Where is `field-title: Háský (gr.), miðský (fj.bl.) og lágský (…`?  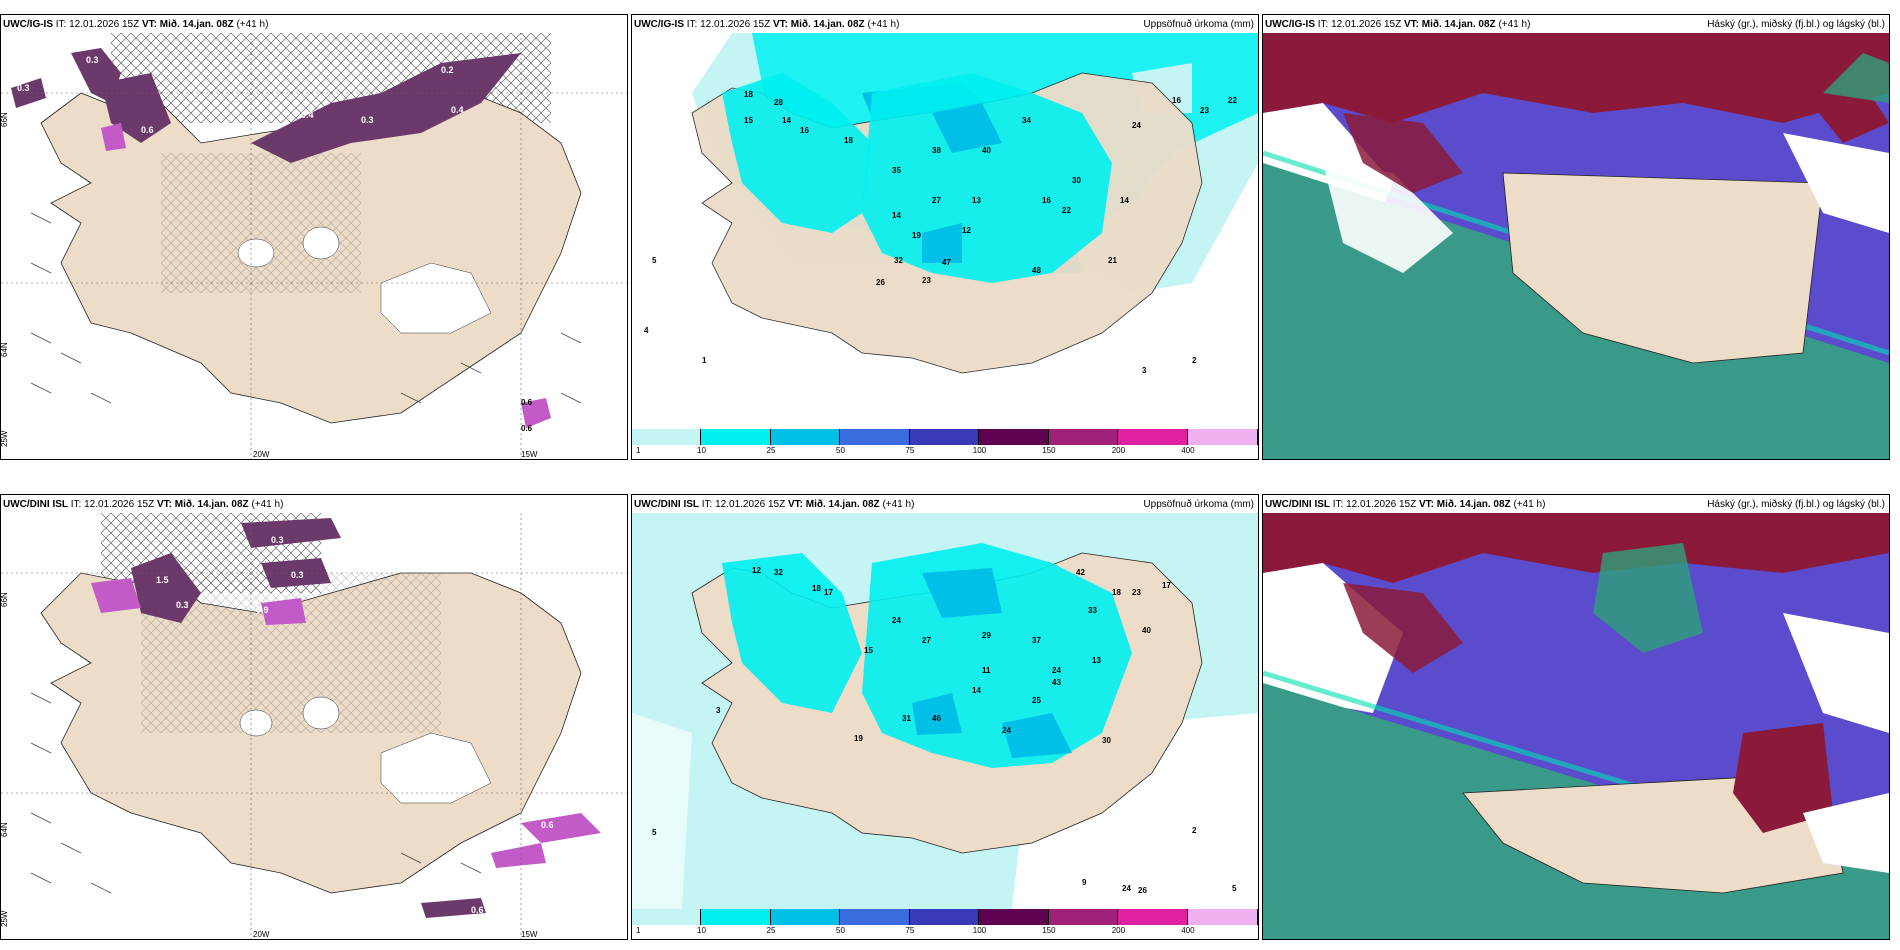
field-title: Háský (gr.), miðský (fj.bl.) og lágský (… is located at coordinates (1796, 24).